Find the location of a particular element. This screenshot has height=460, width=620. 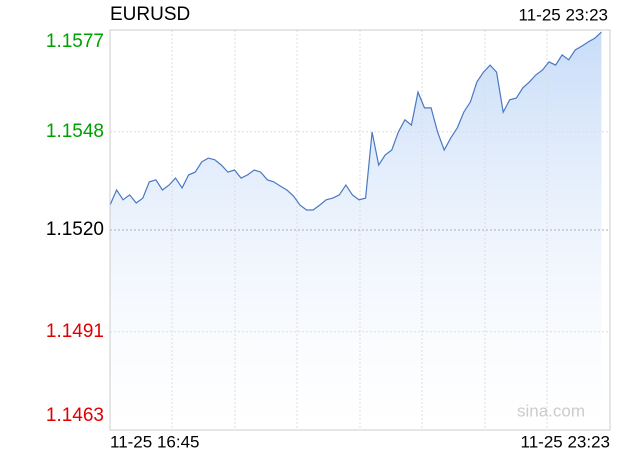

y-tick-label: 1.1491 is located at coordinates (75, 331).